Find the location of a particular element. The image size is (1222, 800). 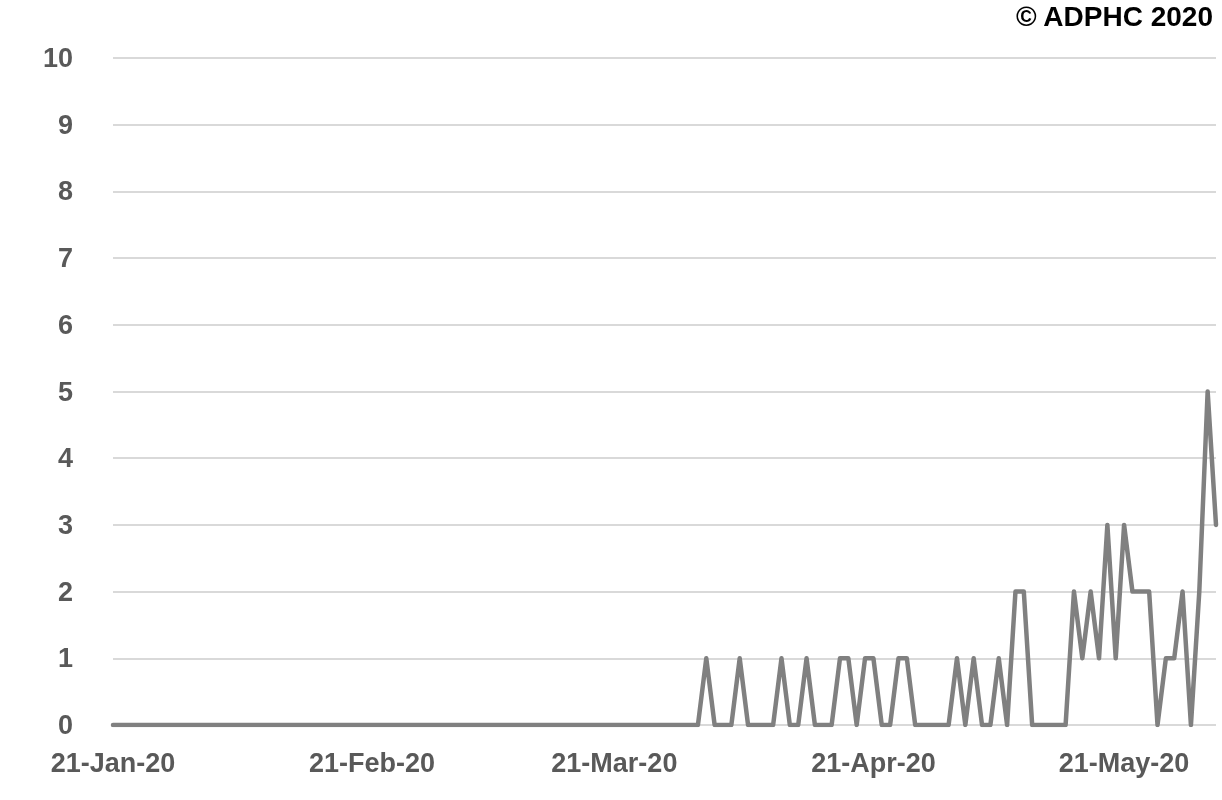

x-tick-label: 21-Mar-20 is located at coordinates (614, 762).